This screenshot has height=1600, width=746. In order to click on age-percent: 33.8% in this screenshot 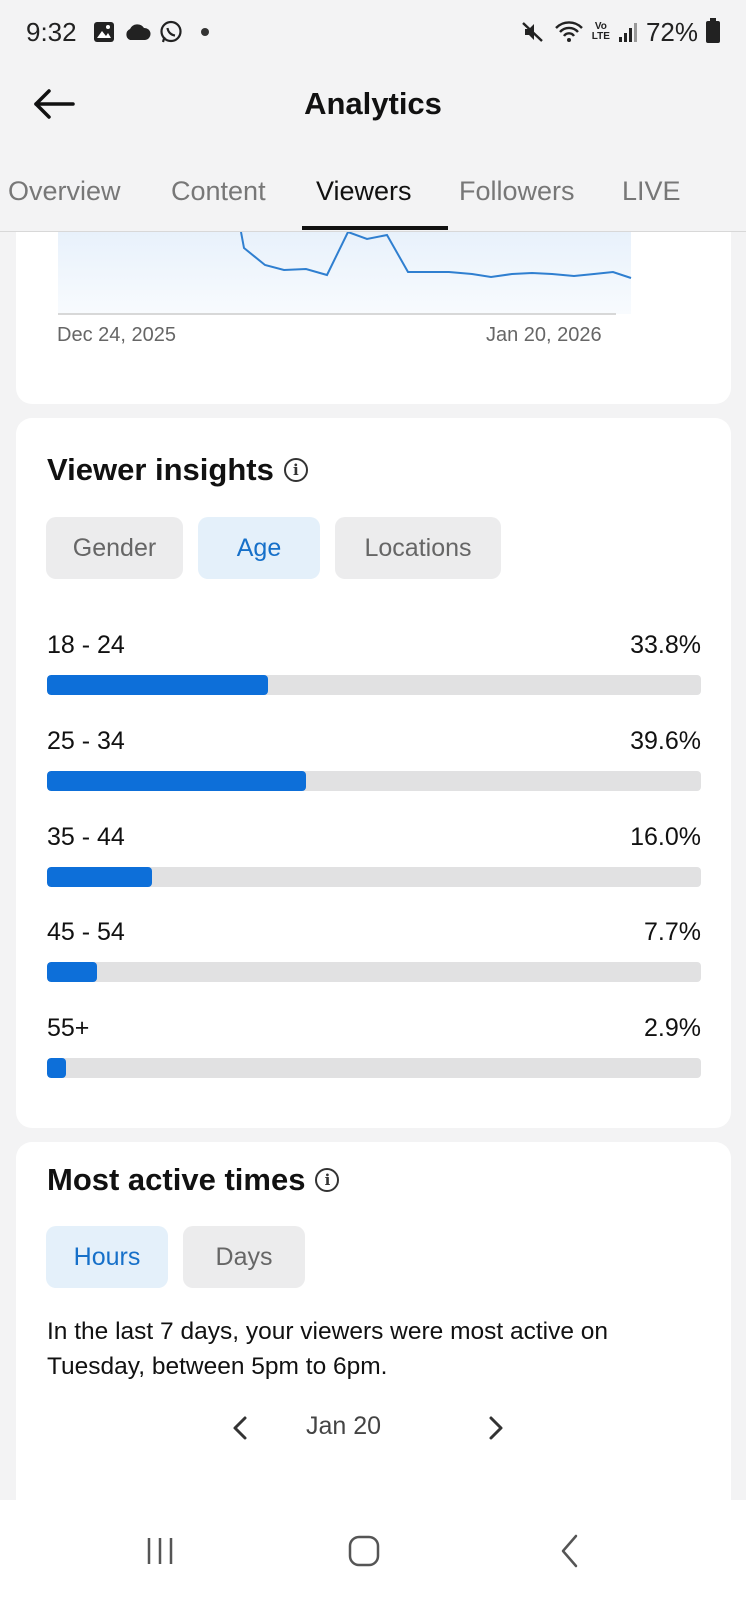, I will do `click(665, 645)`.